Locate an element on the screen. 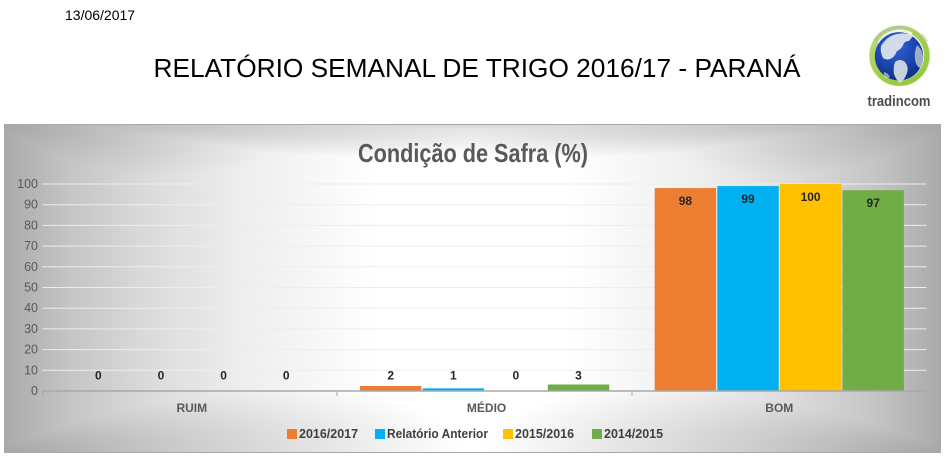 The image size is (946, 459). svg-text: BOM is located at coordinates (779, 408).